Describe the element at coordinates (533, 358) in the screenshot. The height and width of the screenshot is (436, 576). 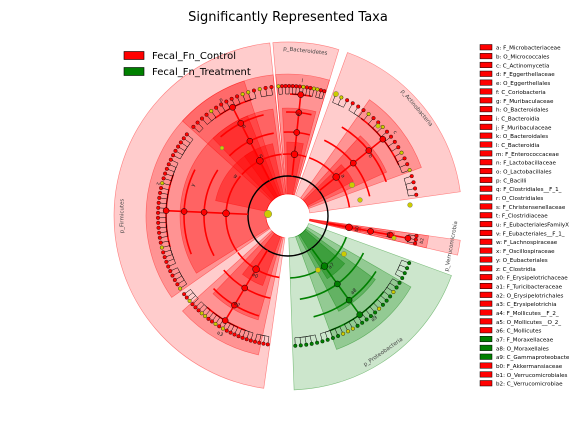
I see `key-label: a9: C_Gammaproteobacte` at that location.